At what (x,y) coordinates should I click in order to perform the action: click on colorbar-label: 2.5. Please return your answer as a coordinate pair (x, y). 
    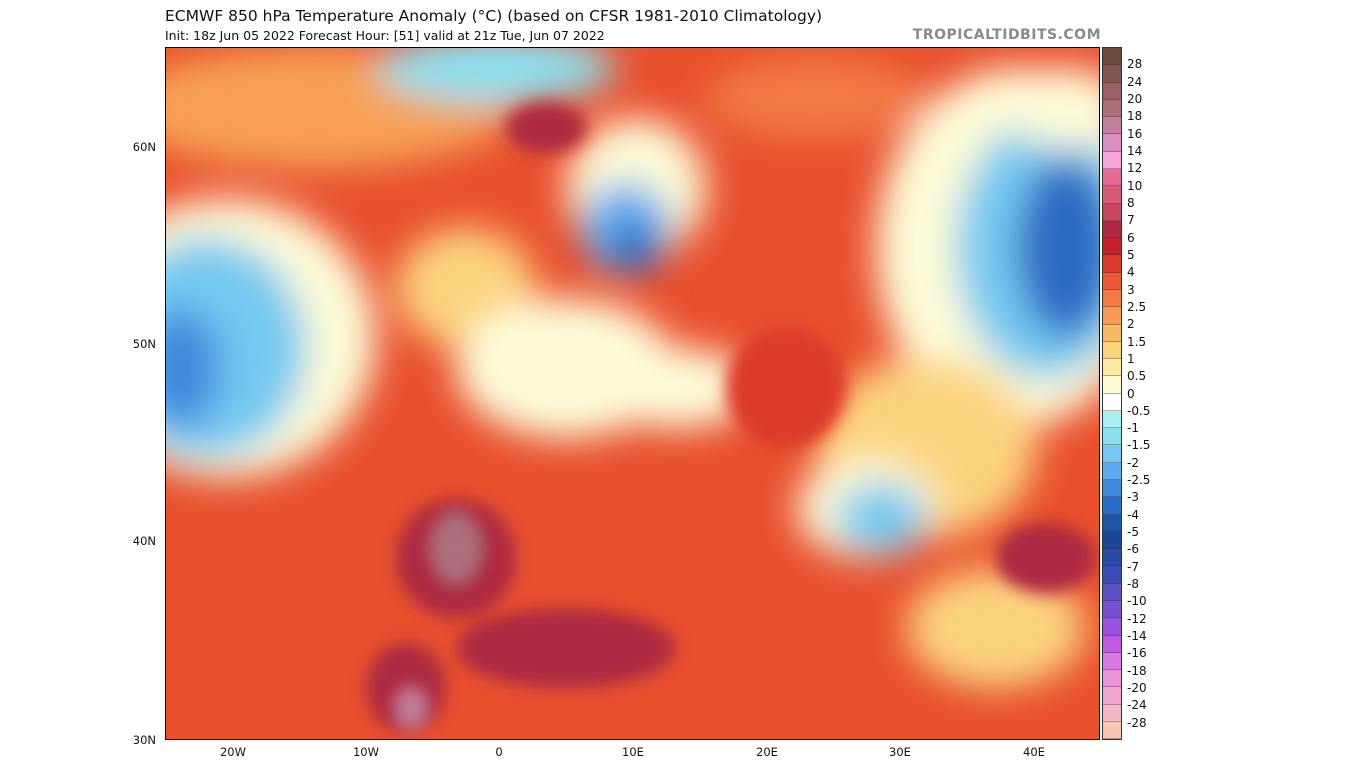
    Looking at the image, I should click on (1137, 306).